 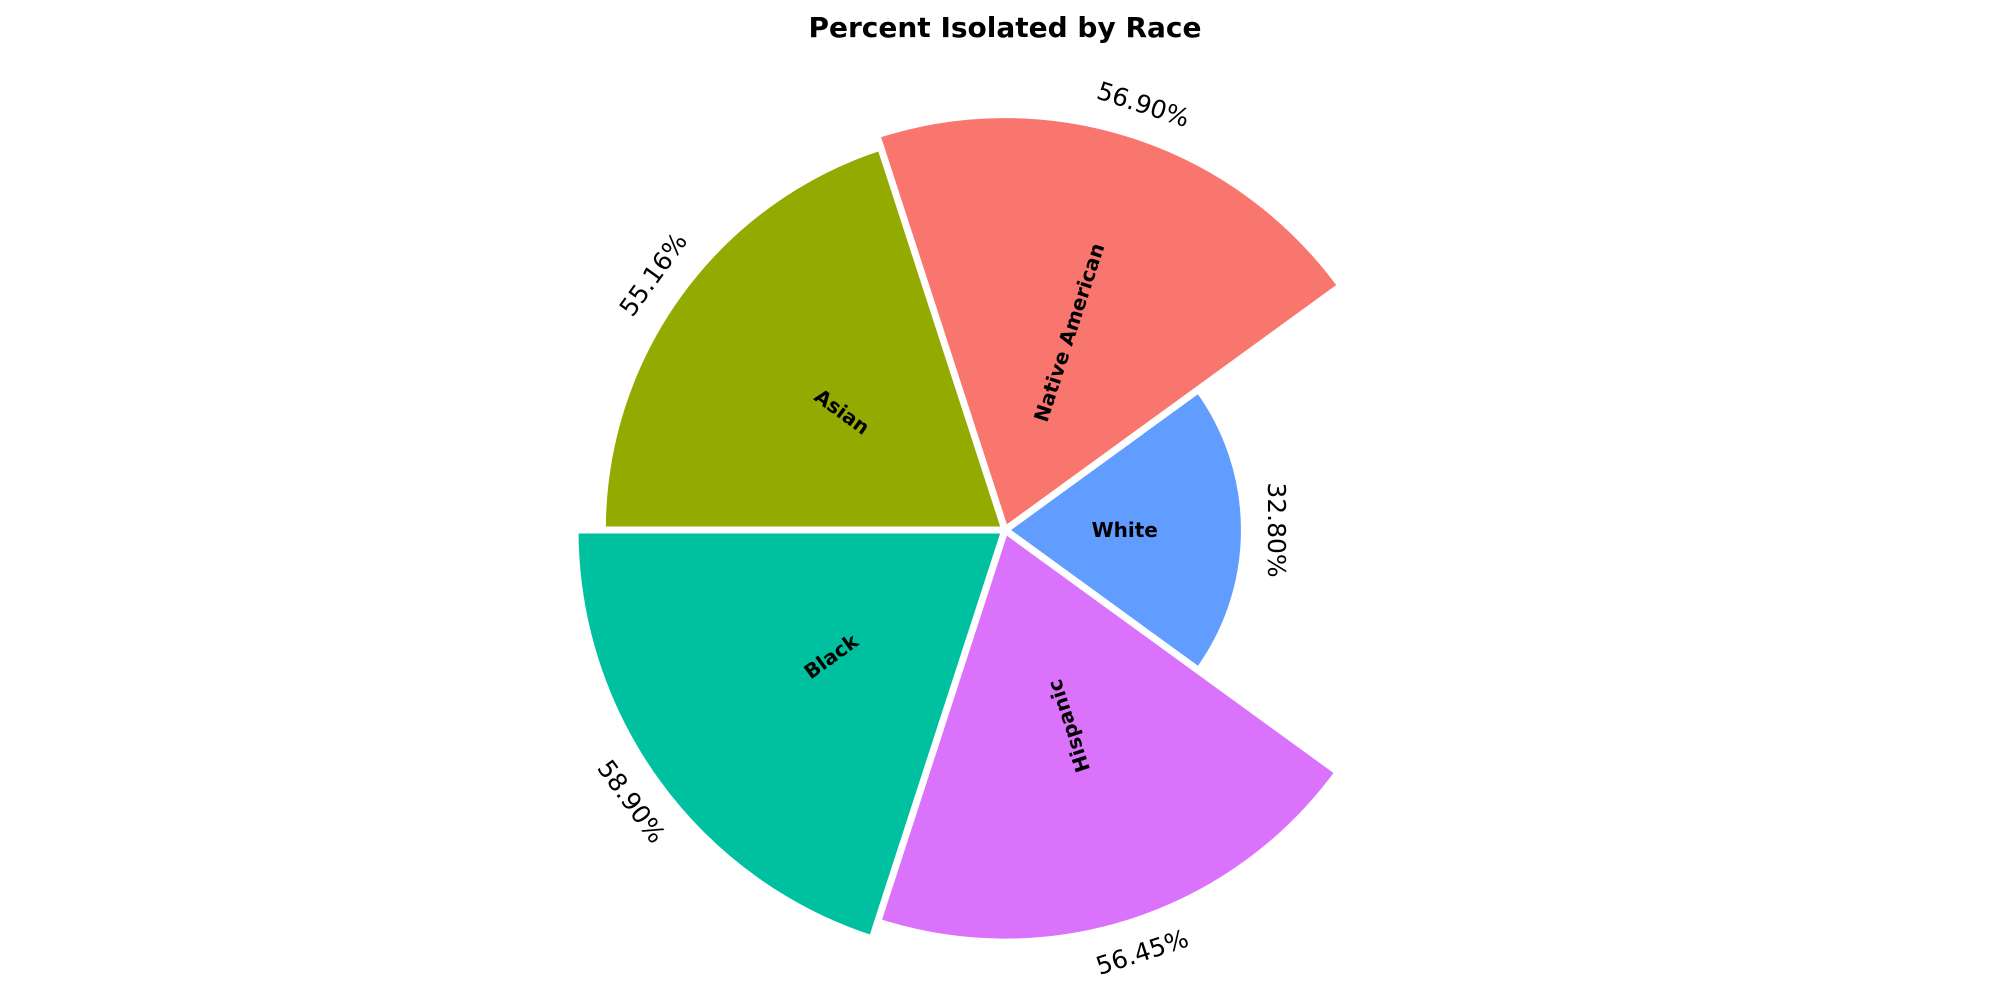 I want to click on bar-white, so click(x=1123, y=530).